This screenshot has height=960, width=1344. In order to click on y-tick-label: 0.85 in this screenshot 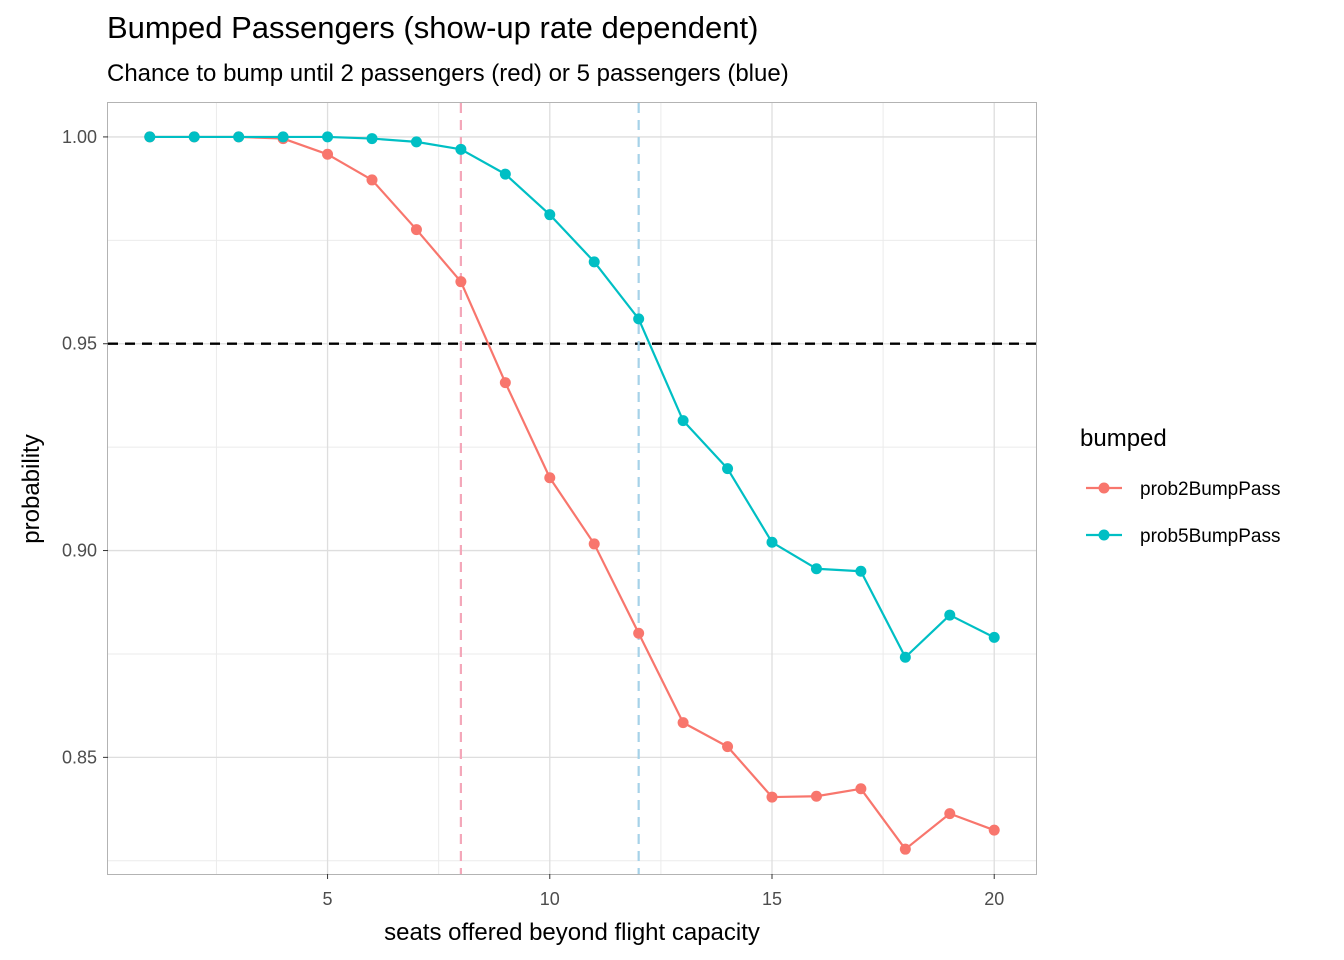, I will do `click(79, 757)`.